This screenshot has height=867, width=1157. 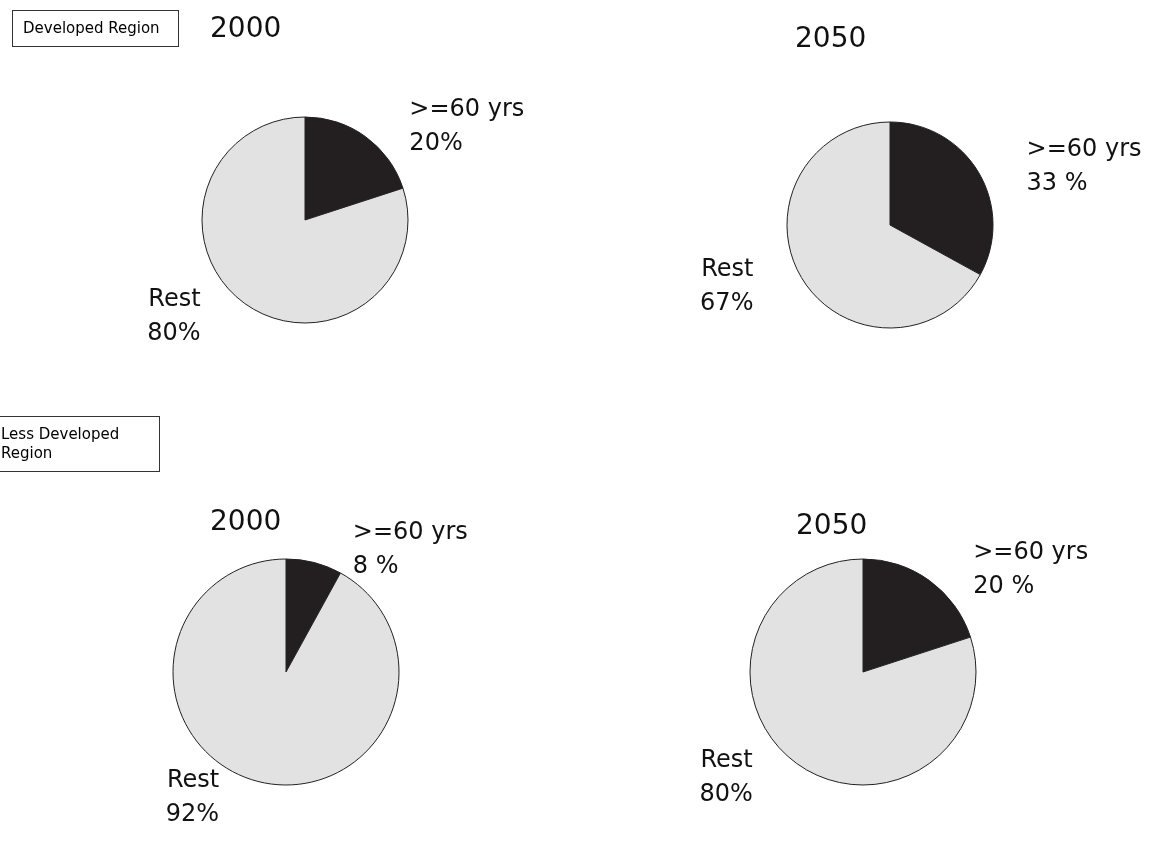 I want to click on data-label: 67%, so click(x=727, y=302).